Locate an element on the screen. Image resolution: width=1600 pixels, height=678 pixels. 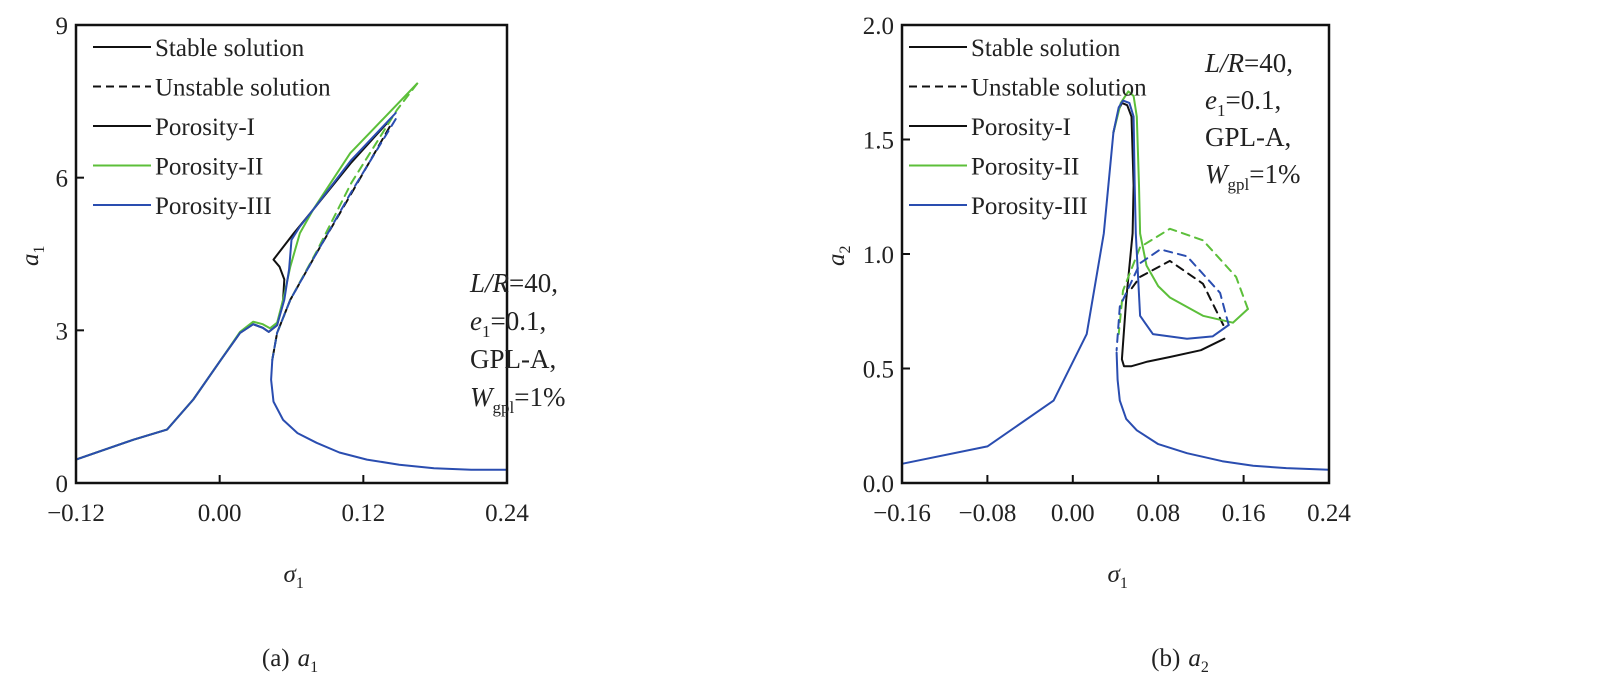
x-tick-label: −0.08 is located at coordinates (987, 513).